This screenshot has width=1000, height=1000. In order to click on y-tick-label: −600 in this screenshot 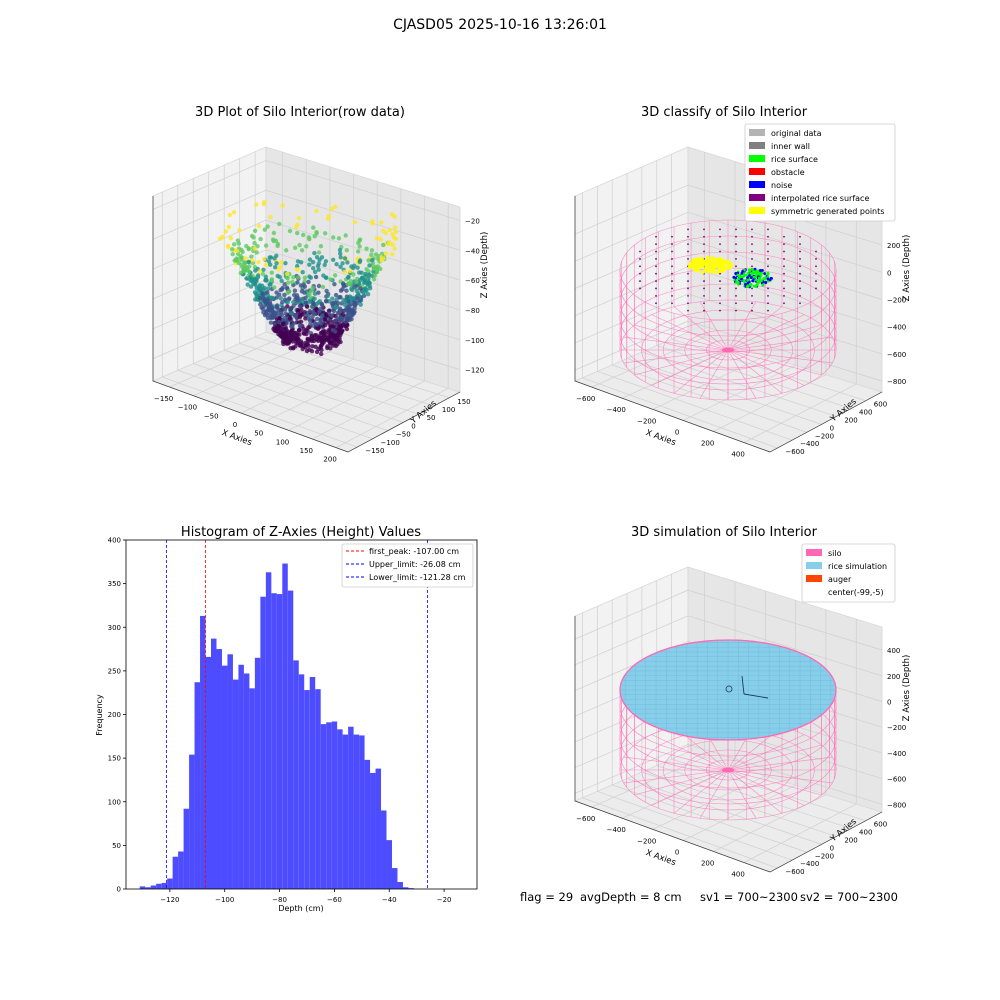, I will do `click(794, 452)`.